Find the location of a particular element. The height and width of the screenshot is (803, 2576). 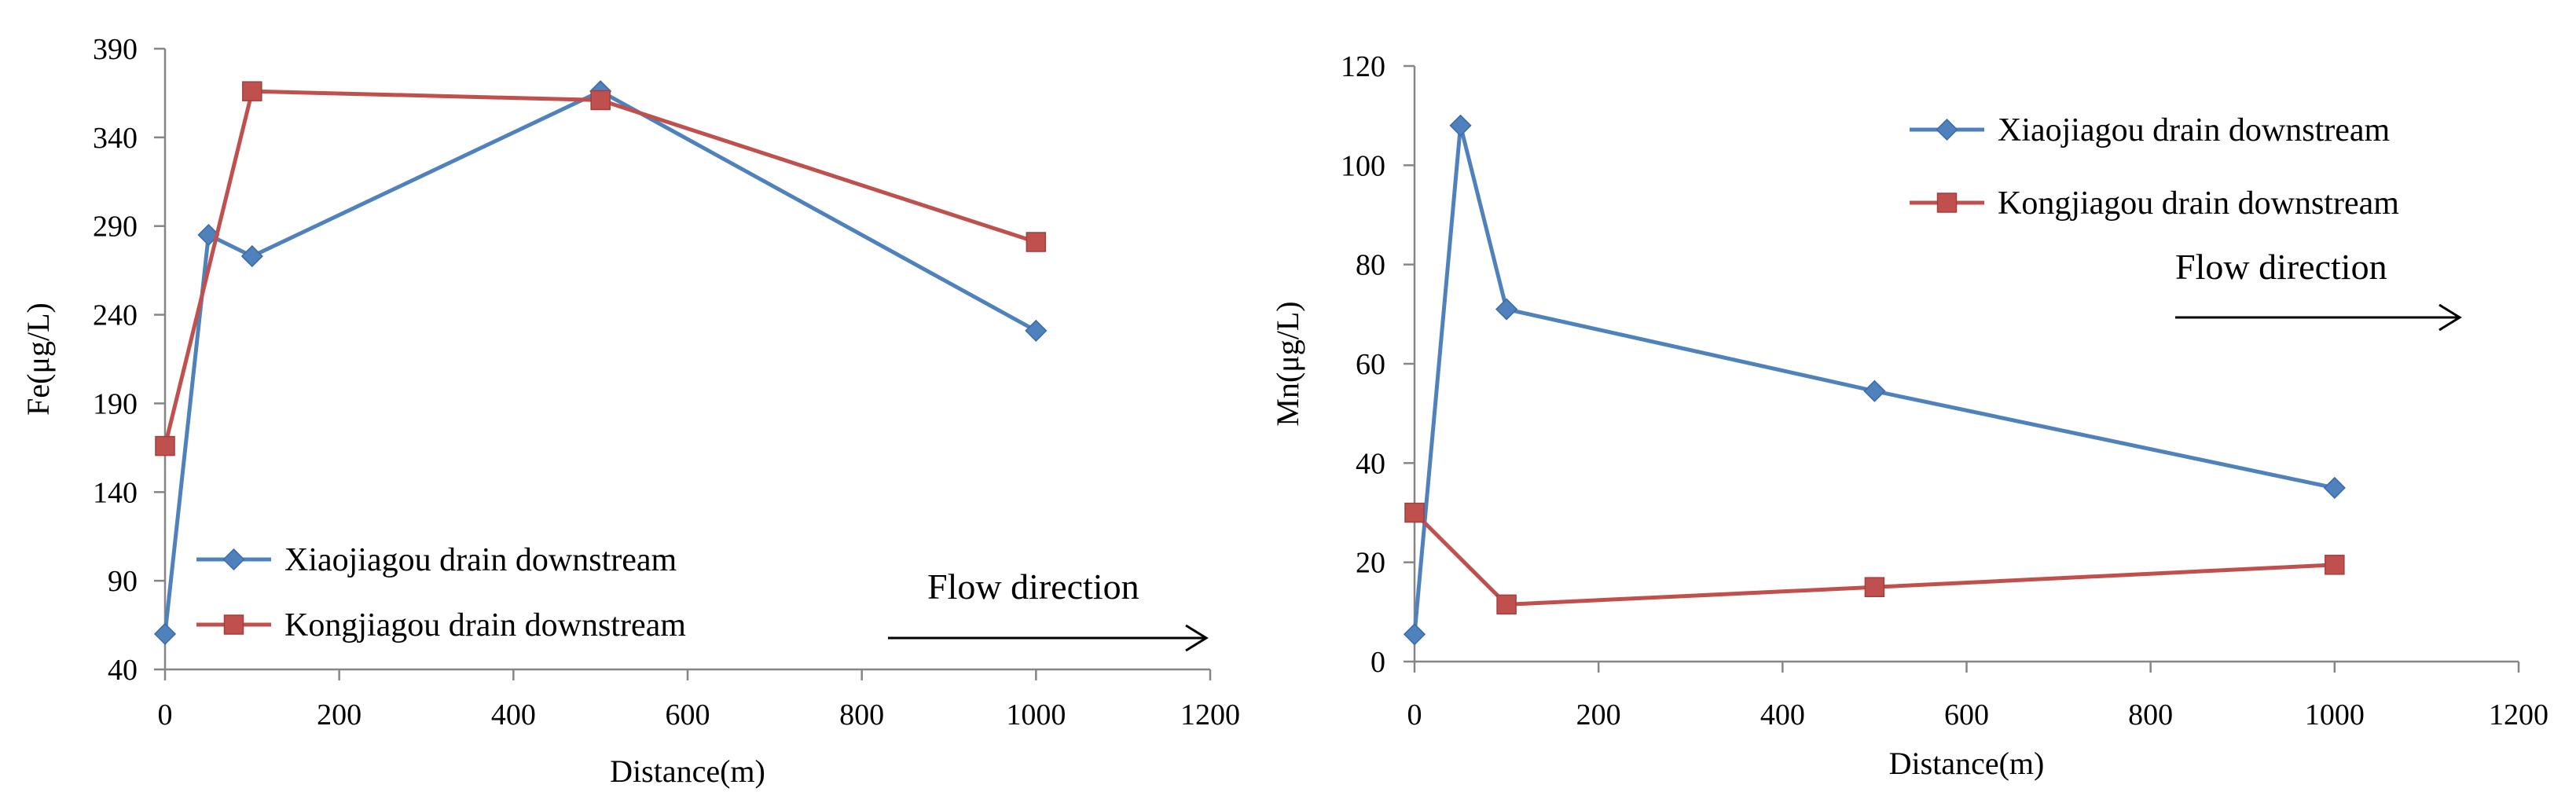

y-tick-label: 90 is located at coordinates (123, 581).